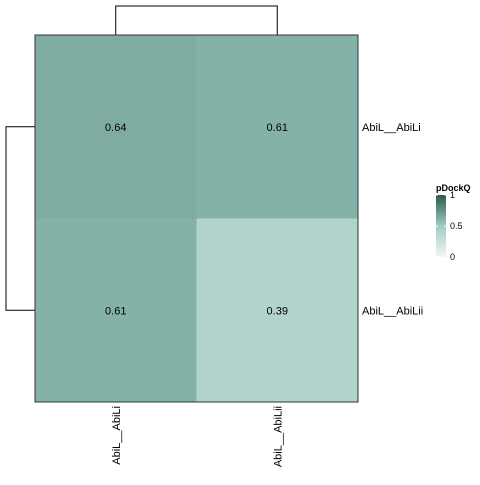 The width and height of the screenshot is (480, 485). I want to click on row-dendrogram, so click(20, 218).